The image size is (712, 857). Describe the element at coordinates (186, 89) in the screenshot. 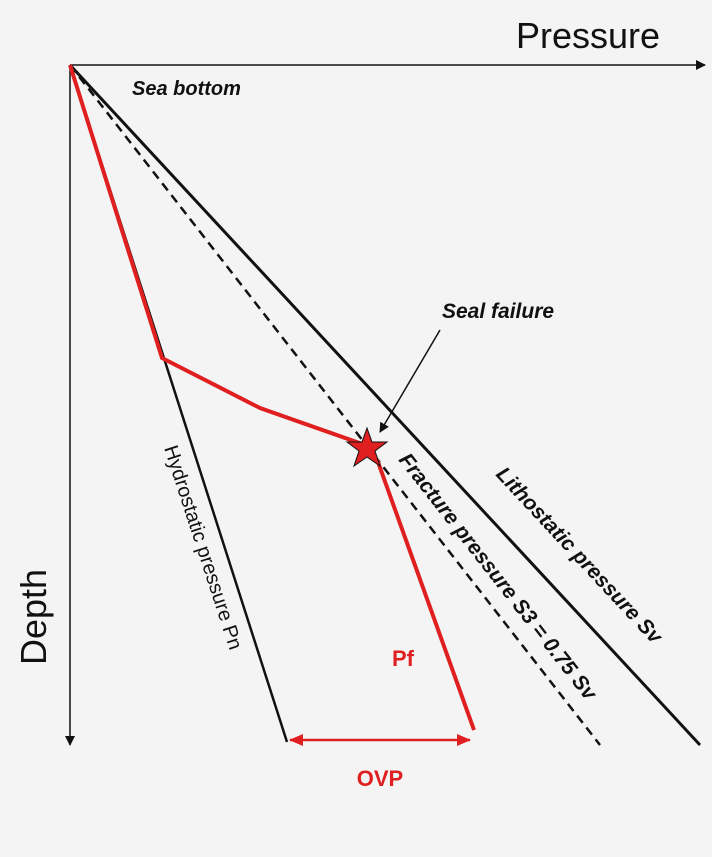

I see `sea-bottom-label: Sea bottom` at that location.